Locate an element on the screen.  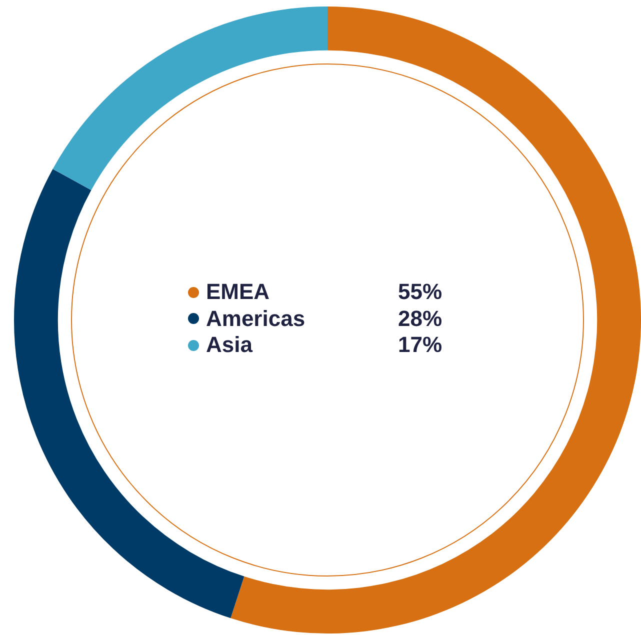
legend-label: Americas is located at coordinates (256, 319).